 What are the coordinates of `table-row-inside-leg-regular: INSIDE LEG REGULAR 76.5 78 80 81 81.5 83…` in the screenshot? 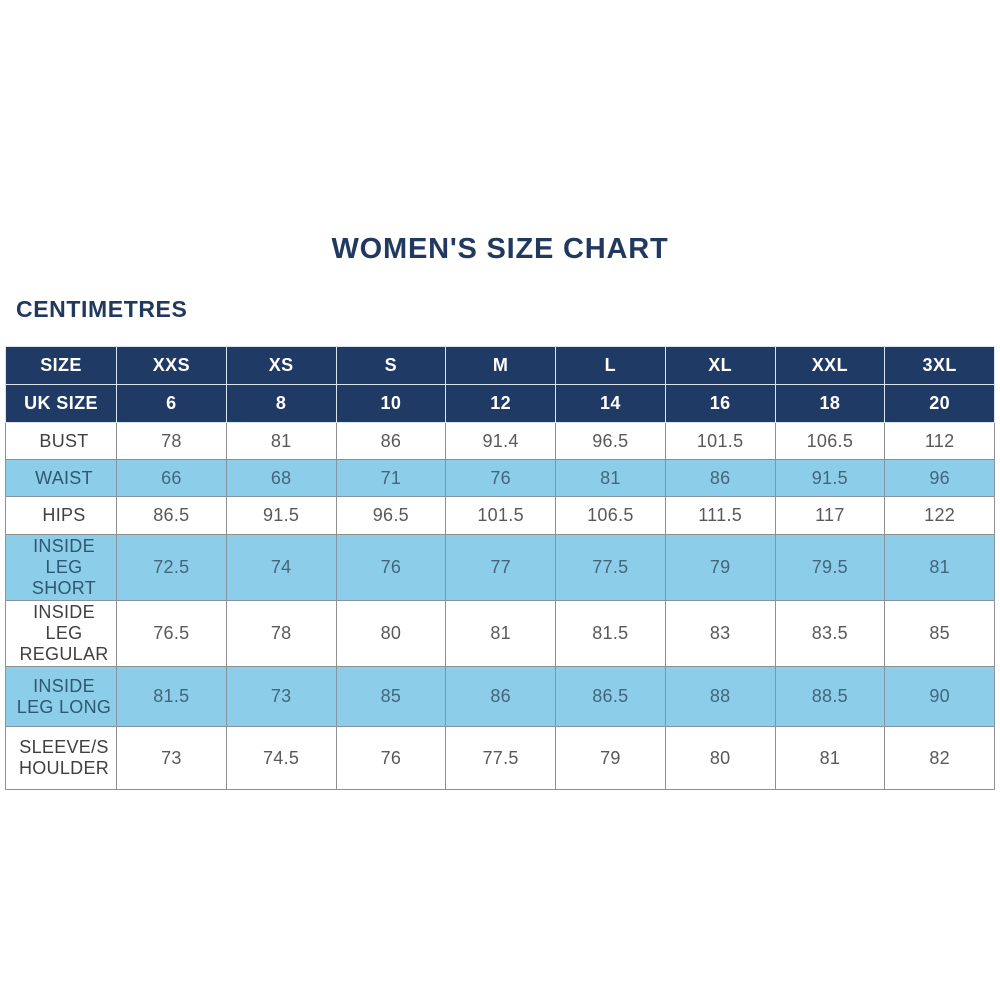 It's located at (500, 633).